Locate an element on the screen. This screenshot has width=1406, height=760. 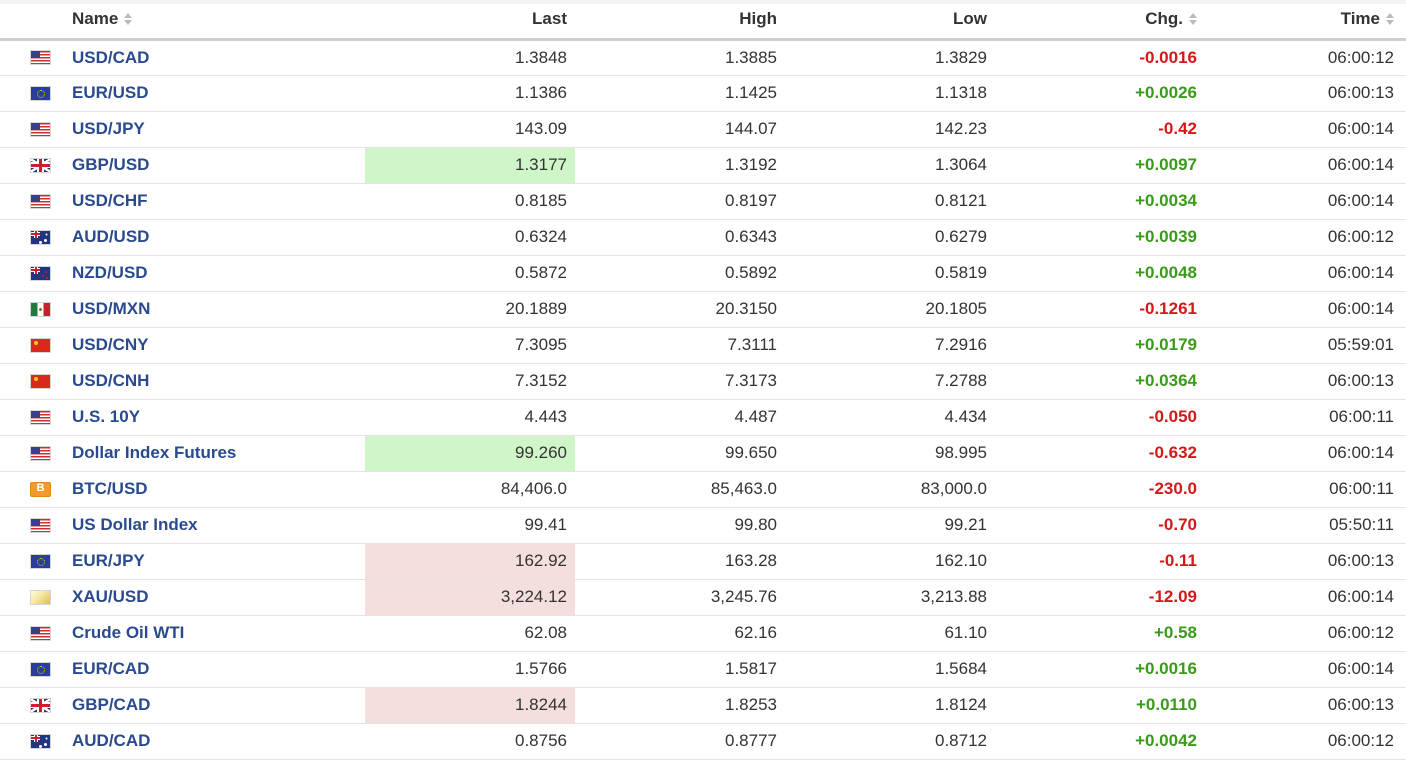
instrument-link: XAU/USD is located at coordinates (110, 596).